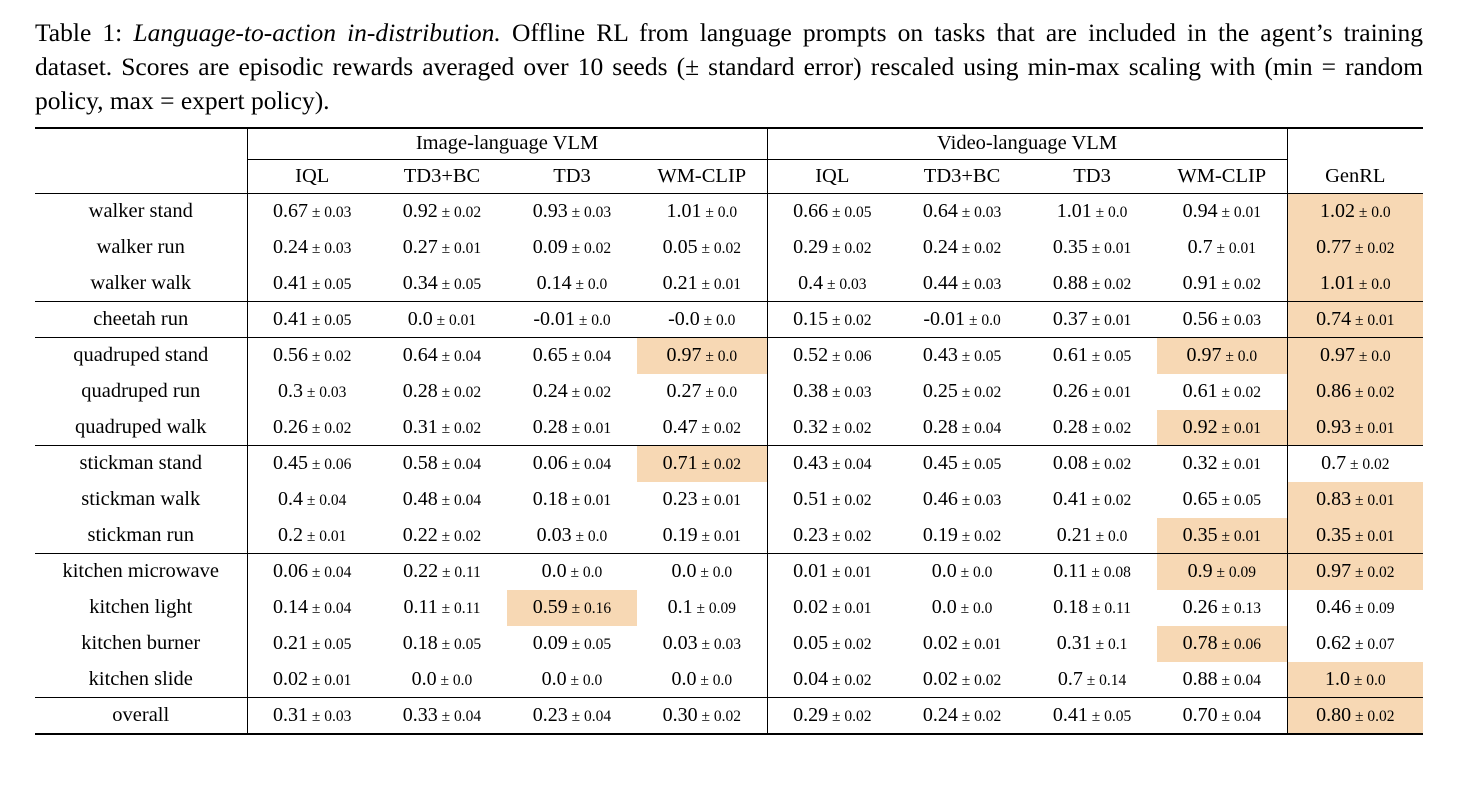  What do you see at coordinates (291, 391) in the screenshot?
I see `score-value: 0.3` at bounding box center [291, 391].